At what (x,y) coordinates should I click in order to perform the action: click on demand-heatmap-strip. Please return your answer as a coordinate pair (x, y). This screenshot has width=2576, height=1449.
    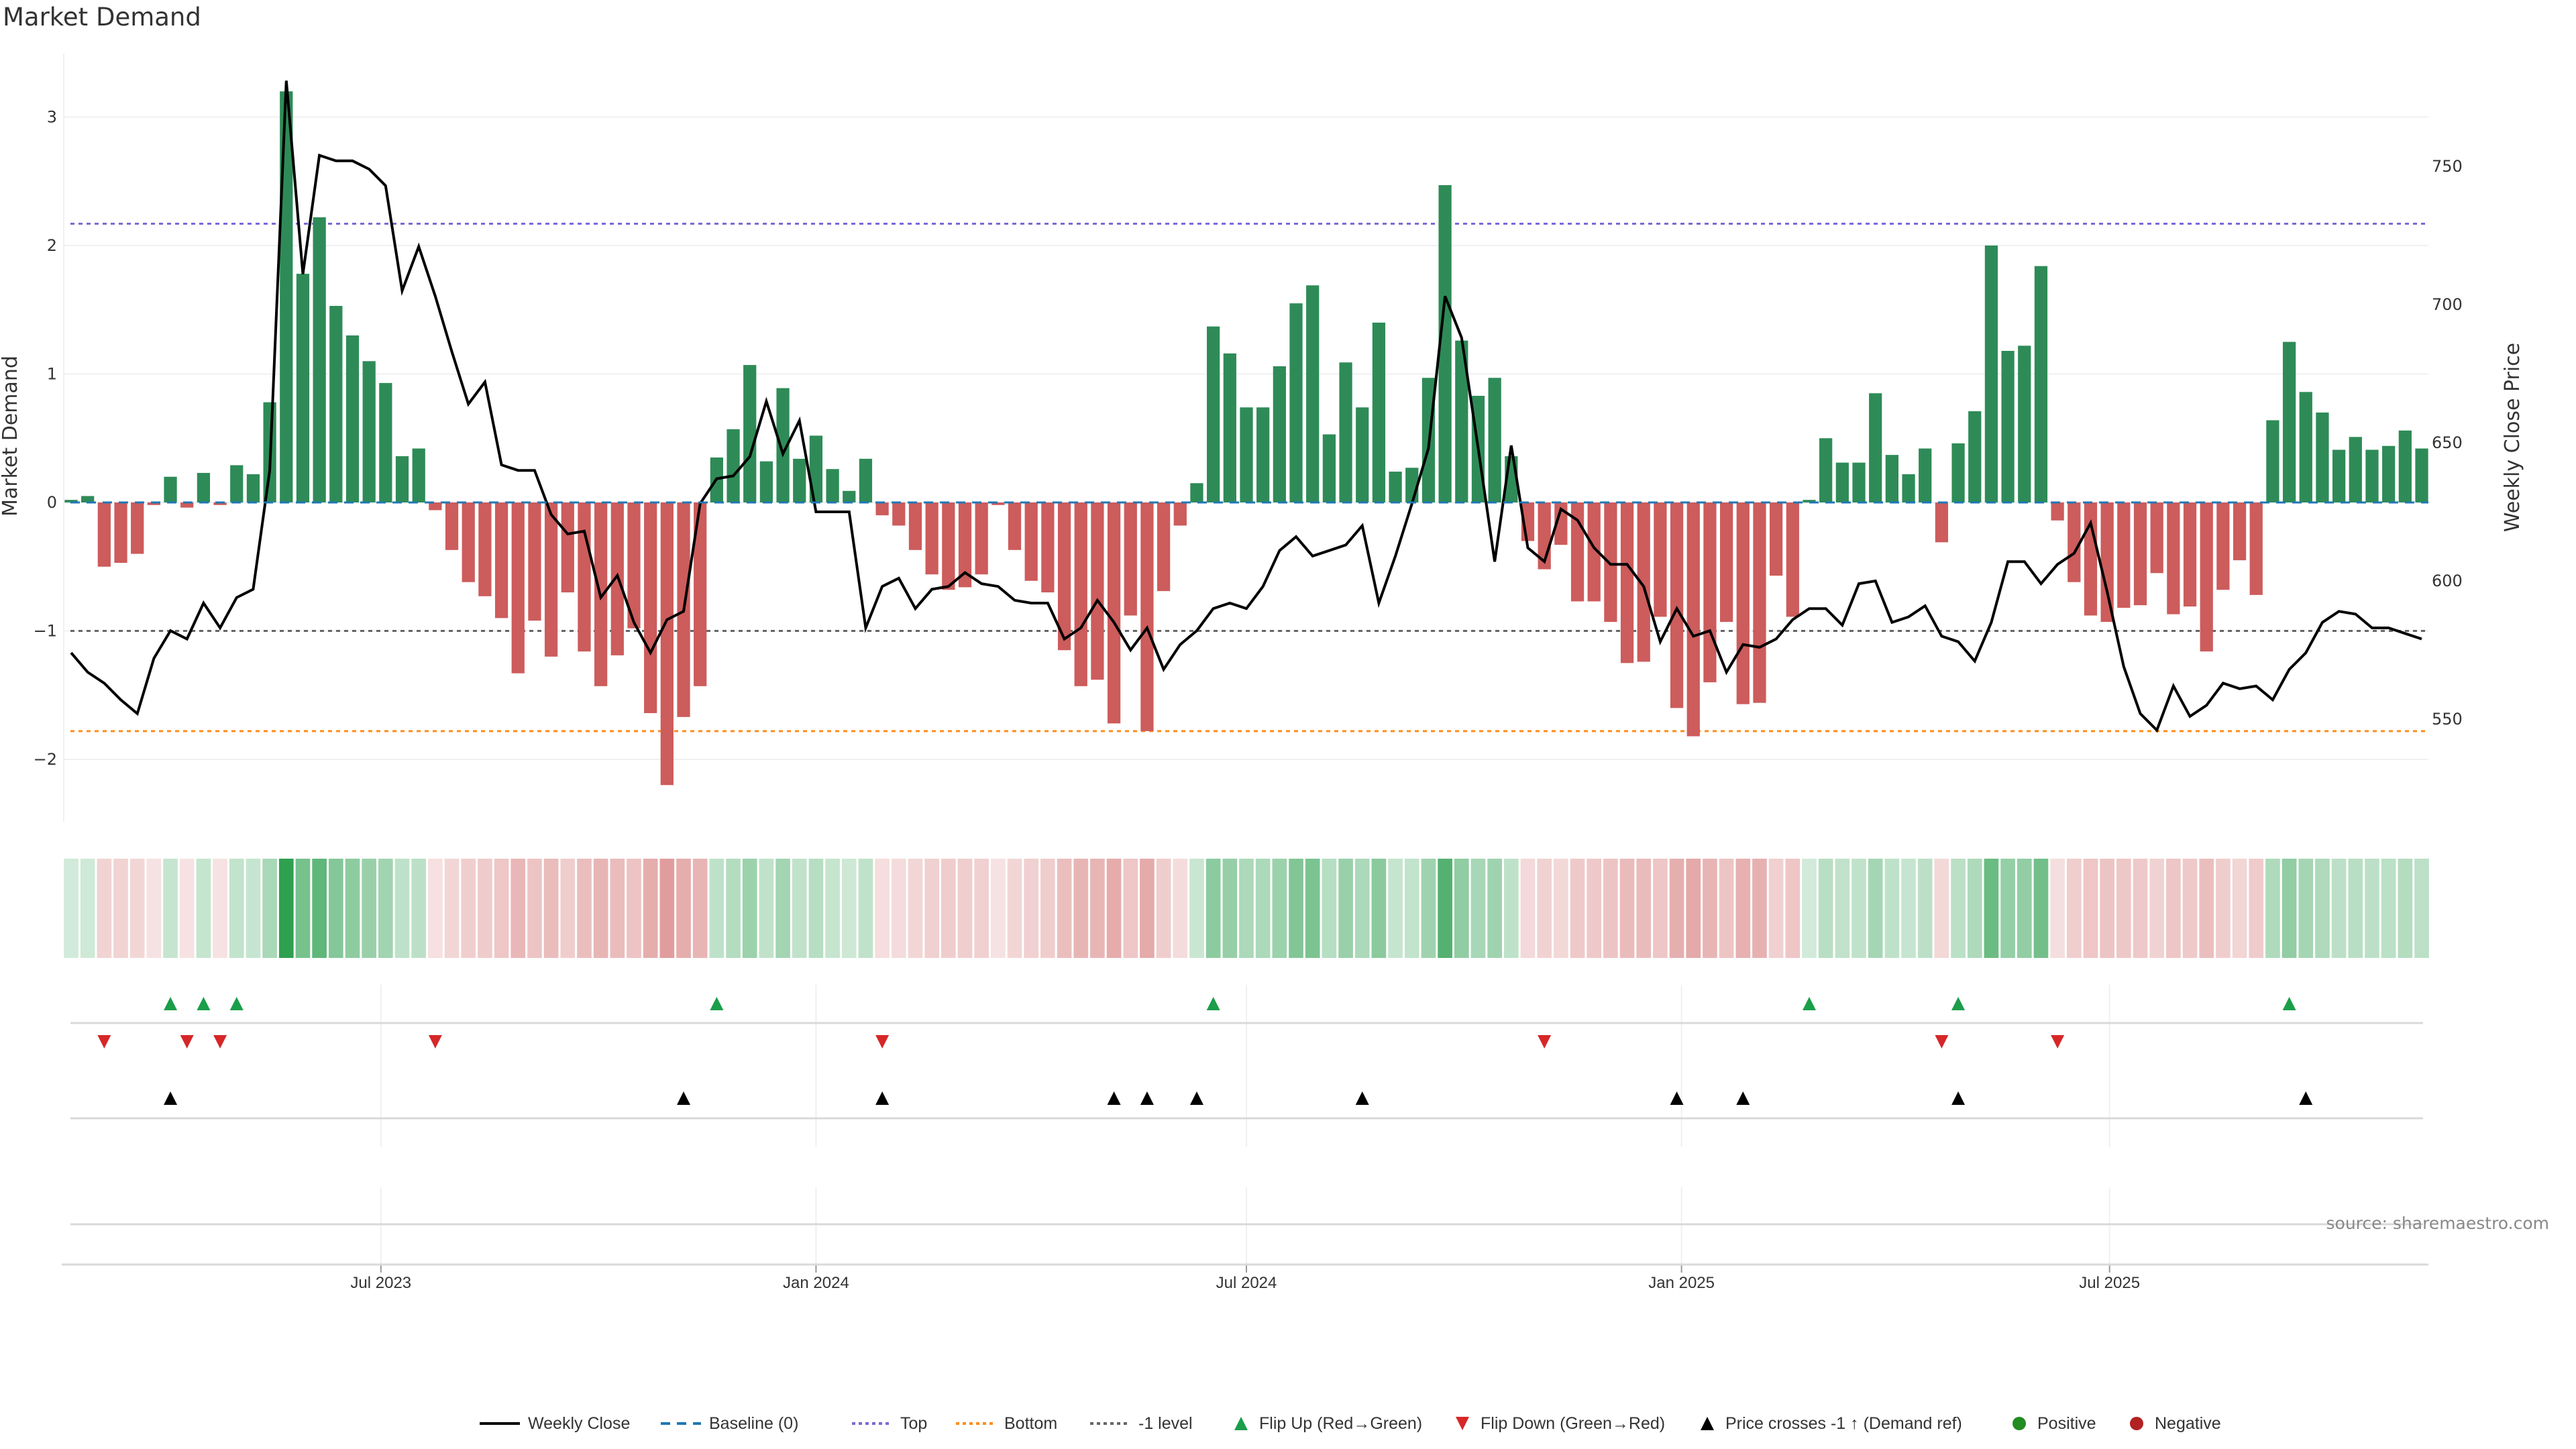
    Looking at the image, I should click on (1246, 908).